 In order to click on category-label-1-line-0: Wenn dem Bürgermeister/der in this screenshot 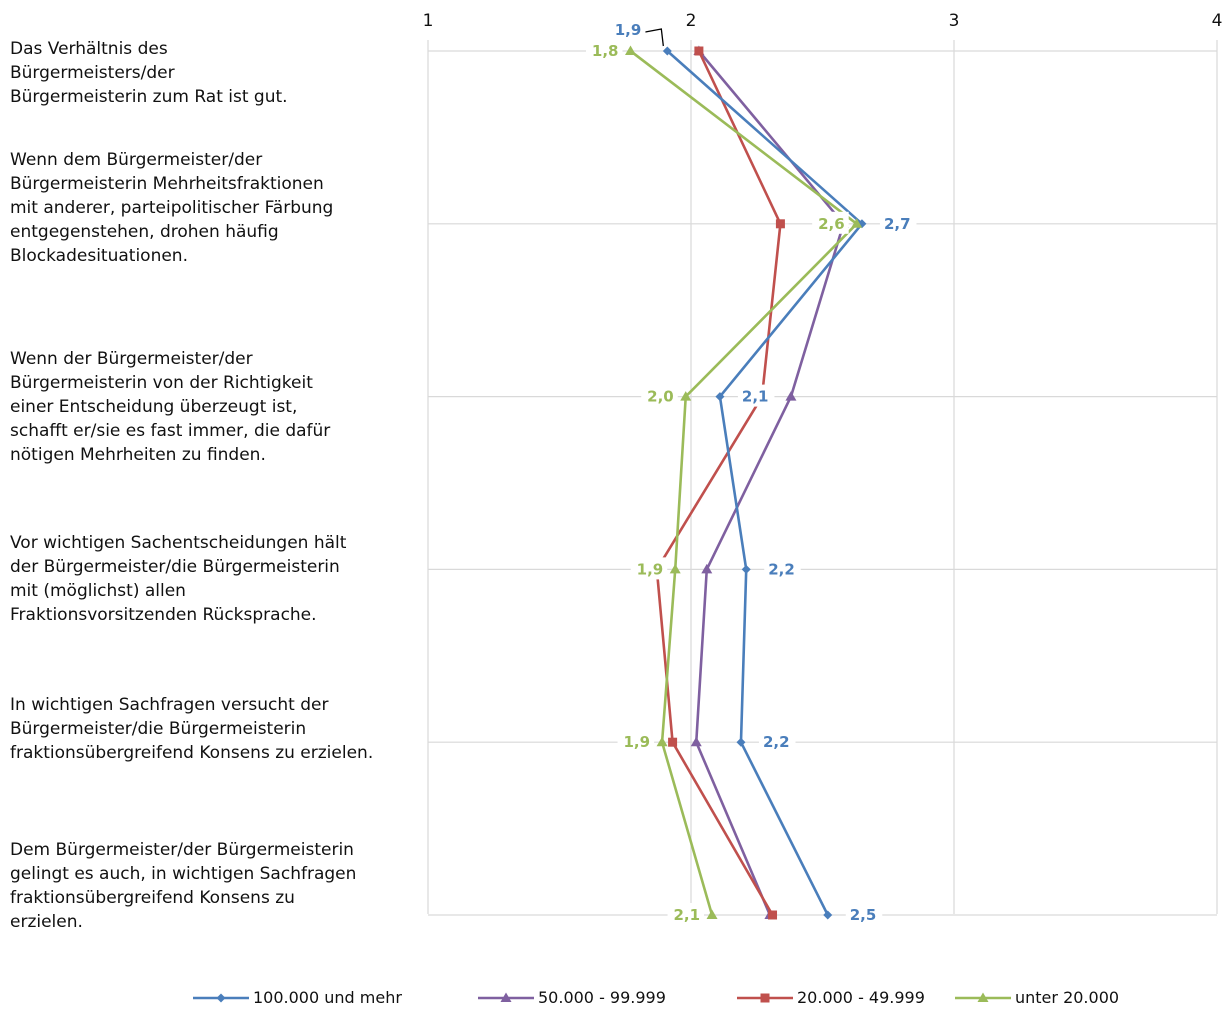, I will do `click(136, 160)`.